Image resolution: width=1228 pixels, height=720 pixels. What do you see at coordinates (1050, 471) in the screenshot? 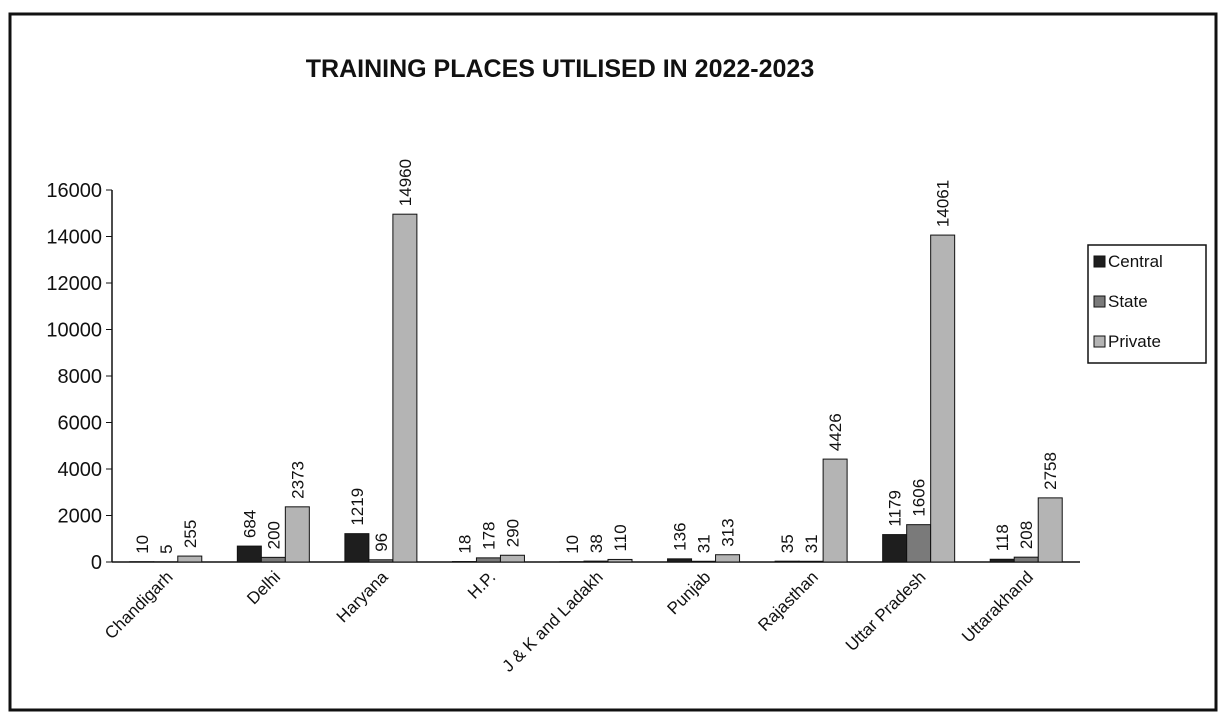
I see `data-label: 2758` at bounding box center [1050, 471].